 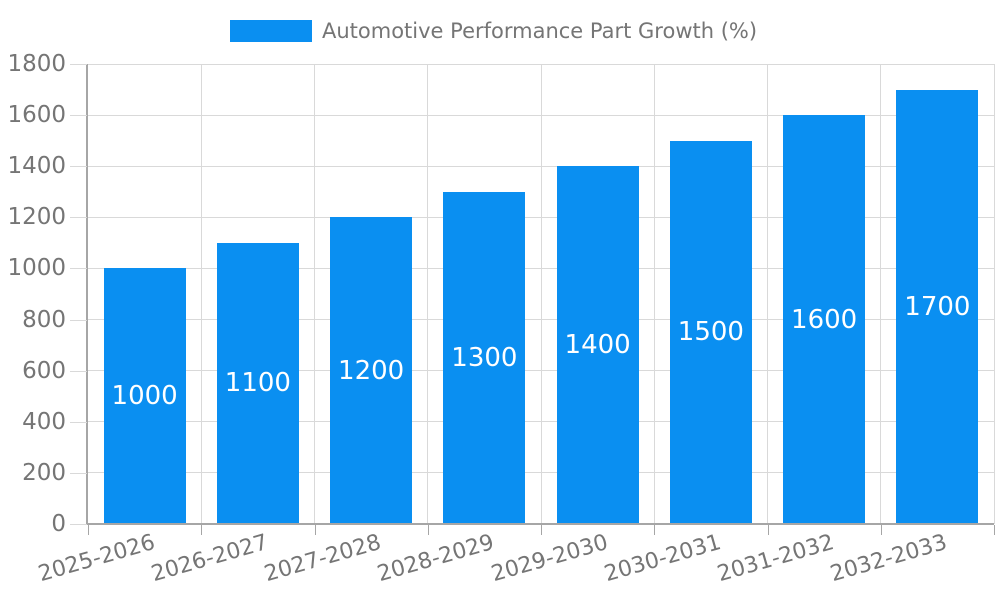 I want to click on bar-value-label: 1700, so click(x=937, y=306).